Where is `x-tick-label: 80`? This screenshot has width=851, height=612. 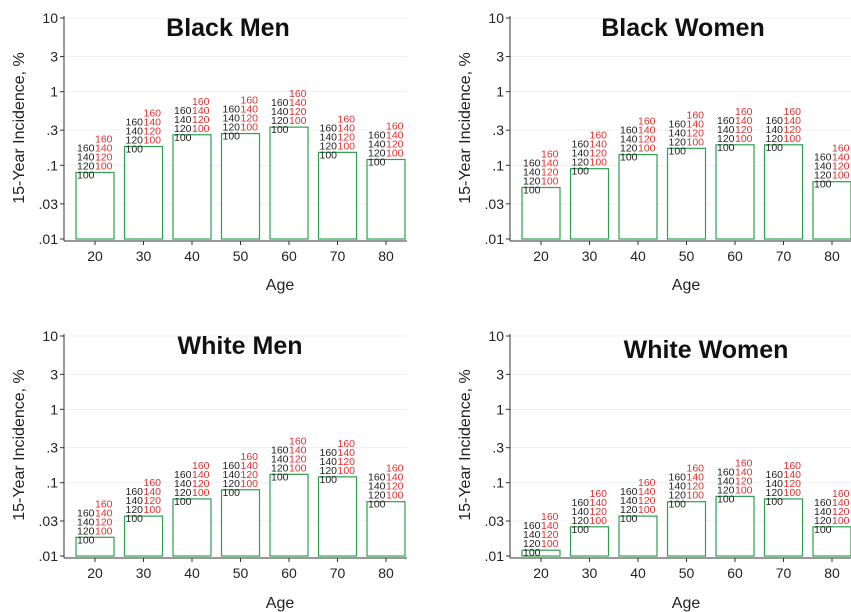
x-tick-label: 80 is located at coordinates (386, 256).